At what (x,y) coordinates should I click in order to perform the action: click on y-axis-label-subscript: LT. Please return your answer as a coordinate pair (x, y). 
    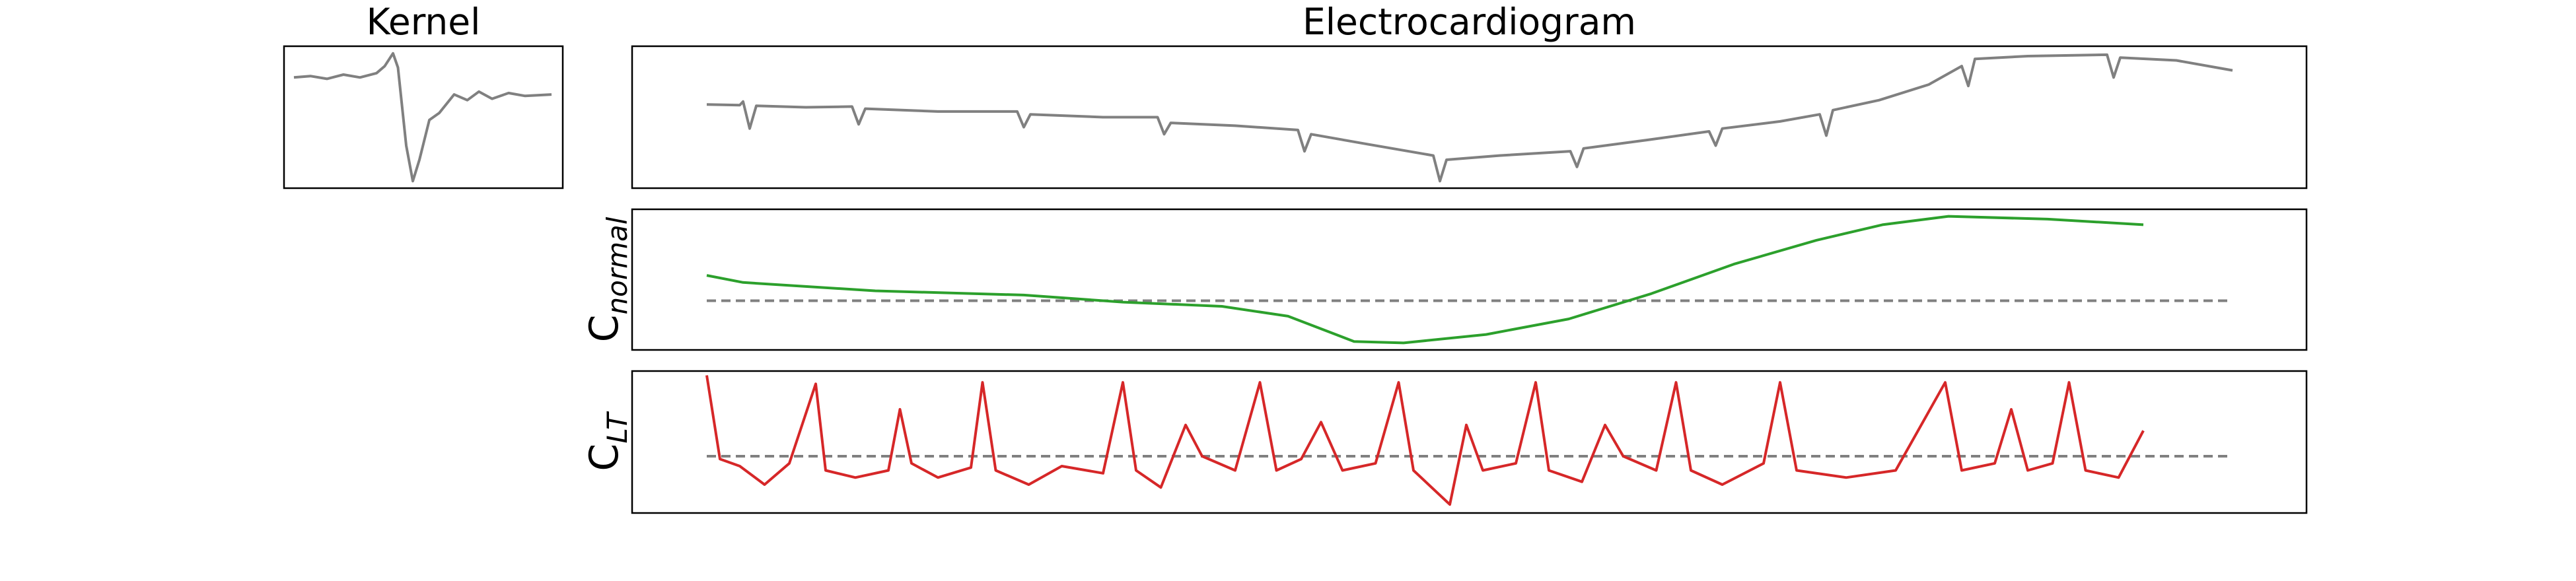
    Looking at the image, I should click on (617, 428).